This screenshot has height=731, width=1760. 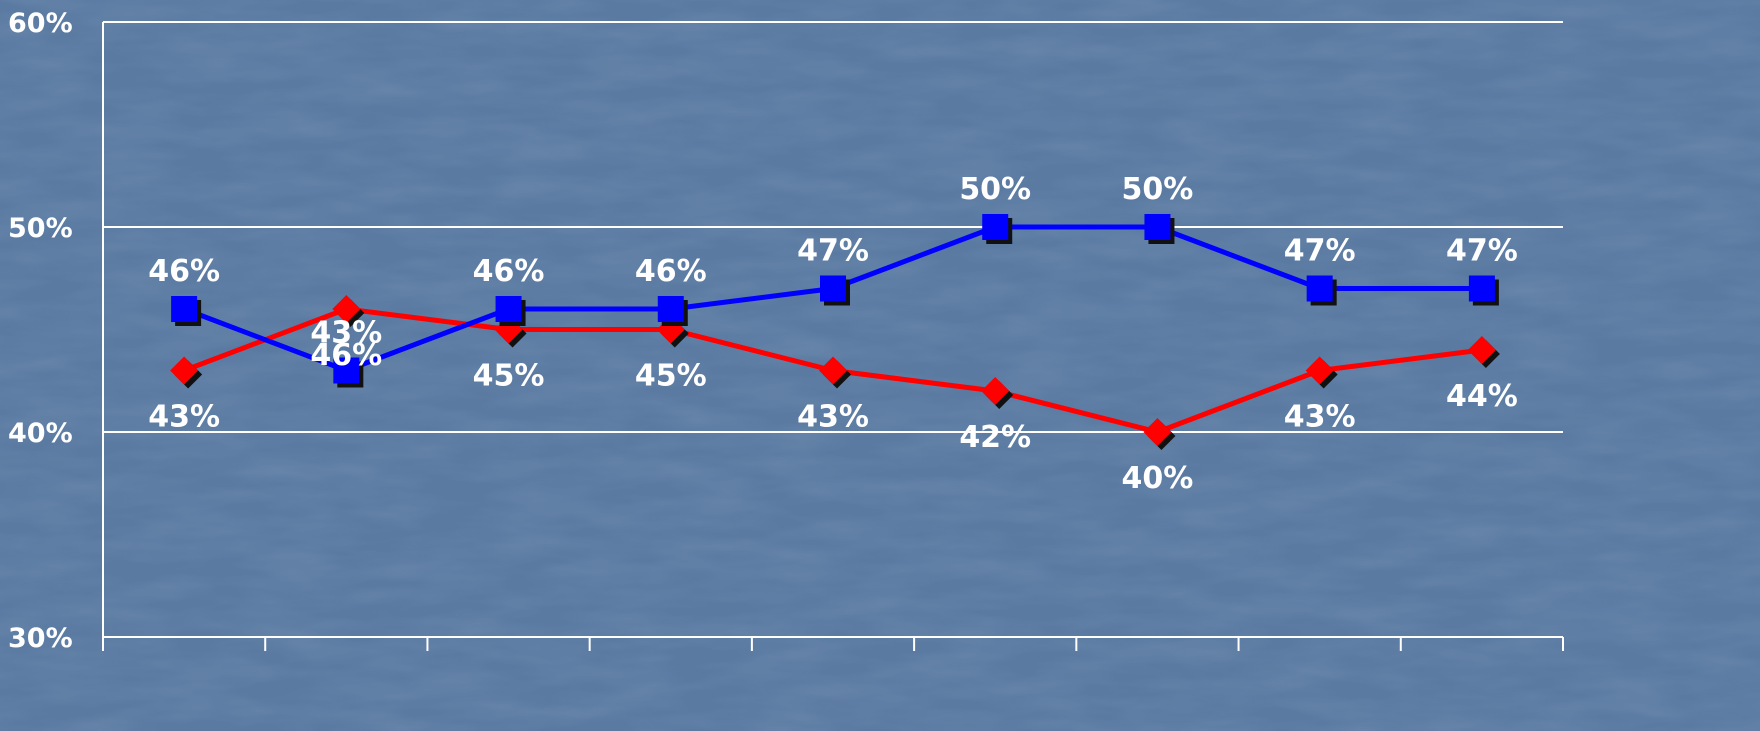 I want to click on y-tick-label: 40%, so click(x=40, y=433).